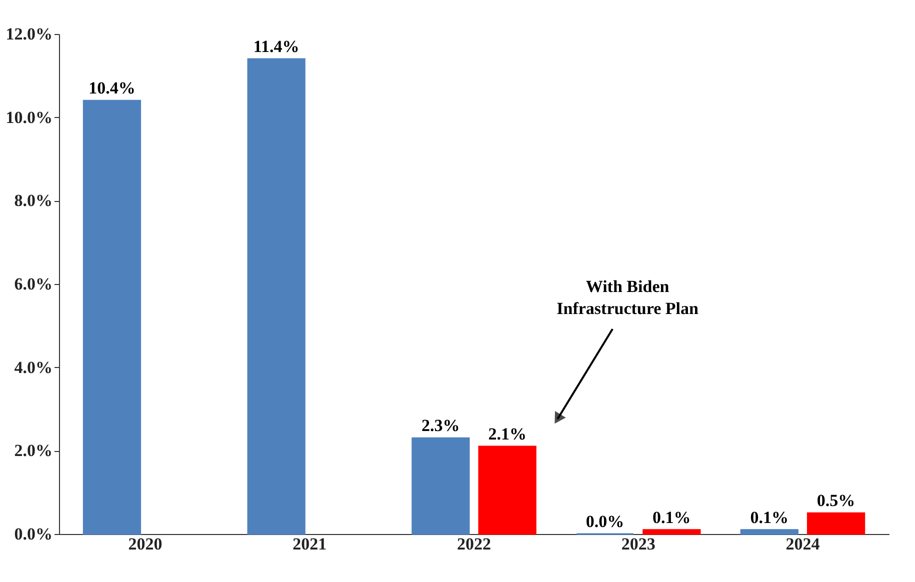  Describe the element at coordinates (29, 34) in the screenshot. I see `y-tick-label: 12.0%` at that location.